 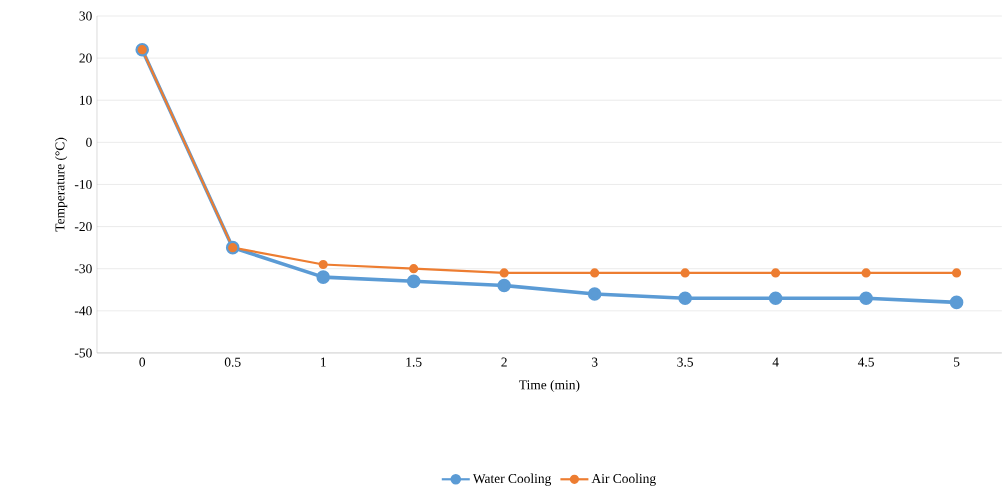 I want to click on x-tick-label: 3.5, so click(x=685, y=362).